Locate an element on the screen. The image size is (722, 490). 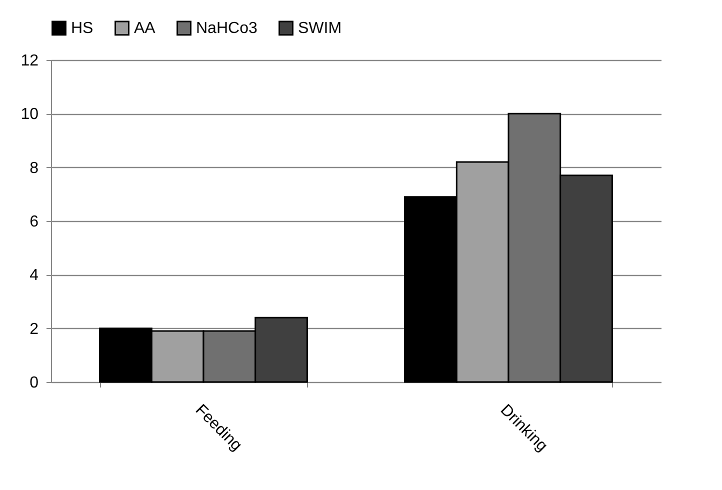
y-tick-label: 8 is located at coordinates (34, 168).